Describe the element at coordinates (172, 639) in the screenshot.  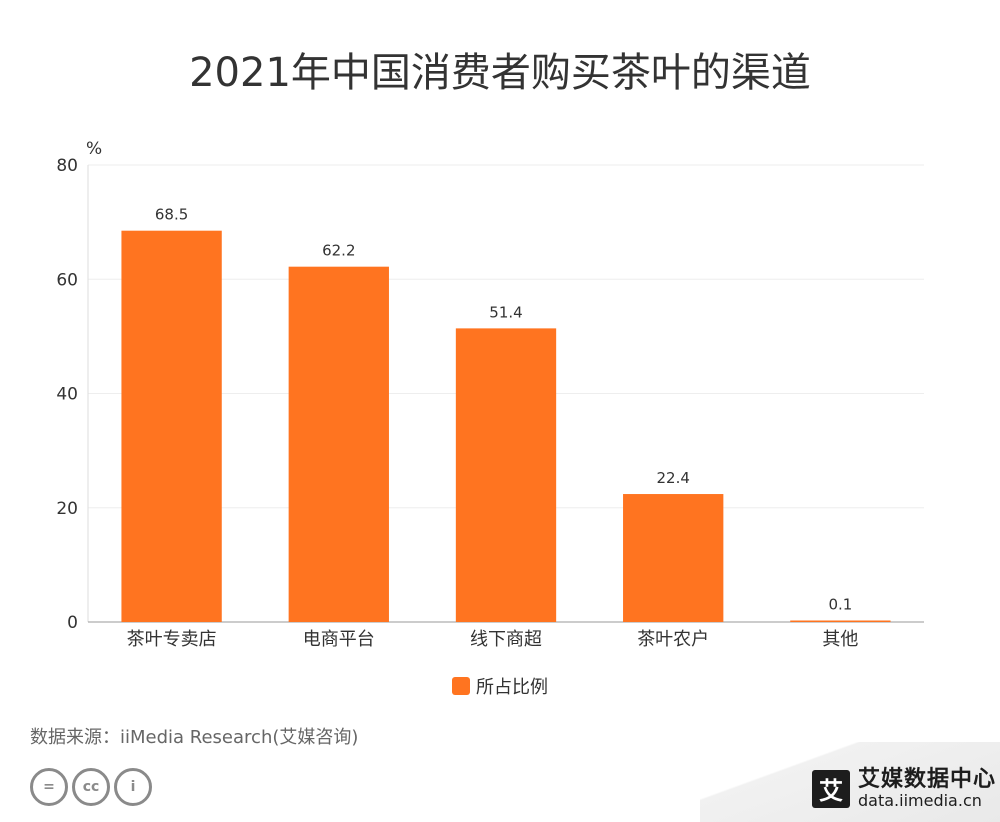
I see `x-tick-label: 茶叶专卖店` at that location.